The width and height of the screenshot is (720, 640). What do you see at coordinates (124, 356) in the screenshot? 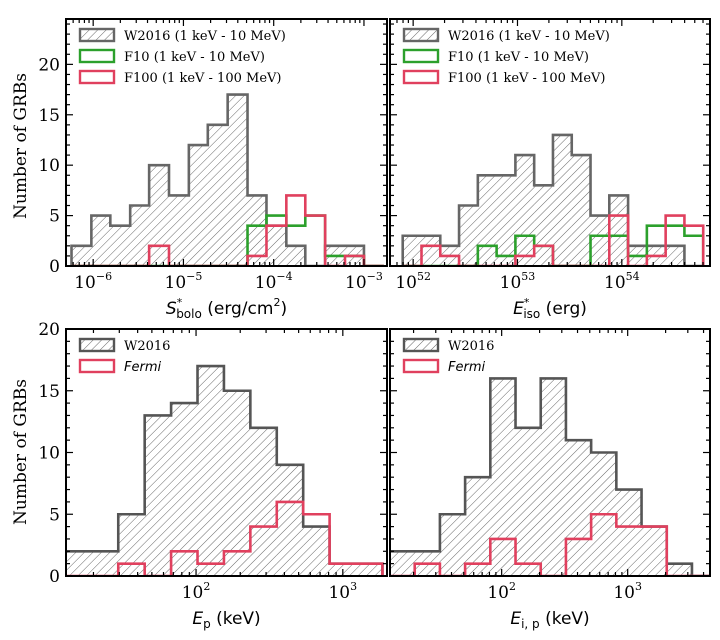
I see `legend: W2016 Fermi` at bounding box center [124, 356].